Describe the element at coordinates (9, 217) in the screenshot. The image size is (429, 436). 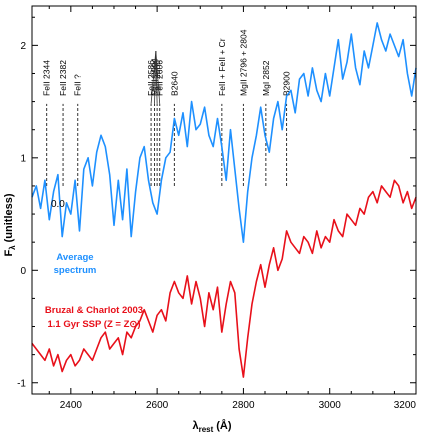
I see `y-axis-unit: (unitless)` at that location.